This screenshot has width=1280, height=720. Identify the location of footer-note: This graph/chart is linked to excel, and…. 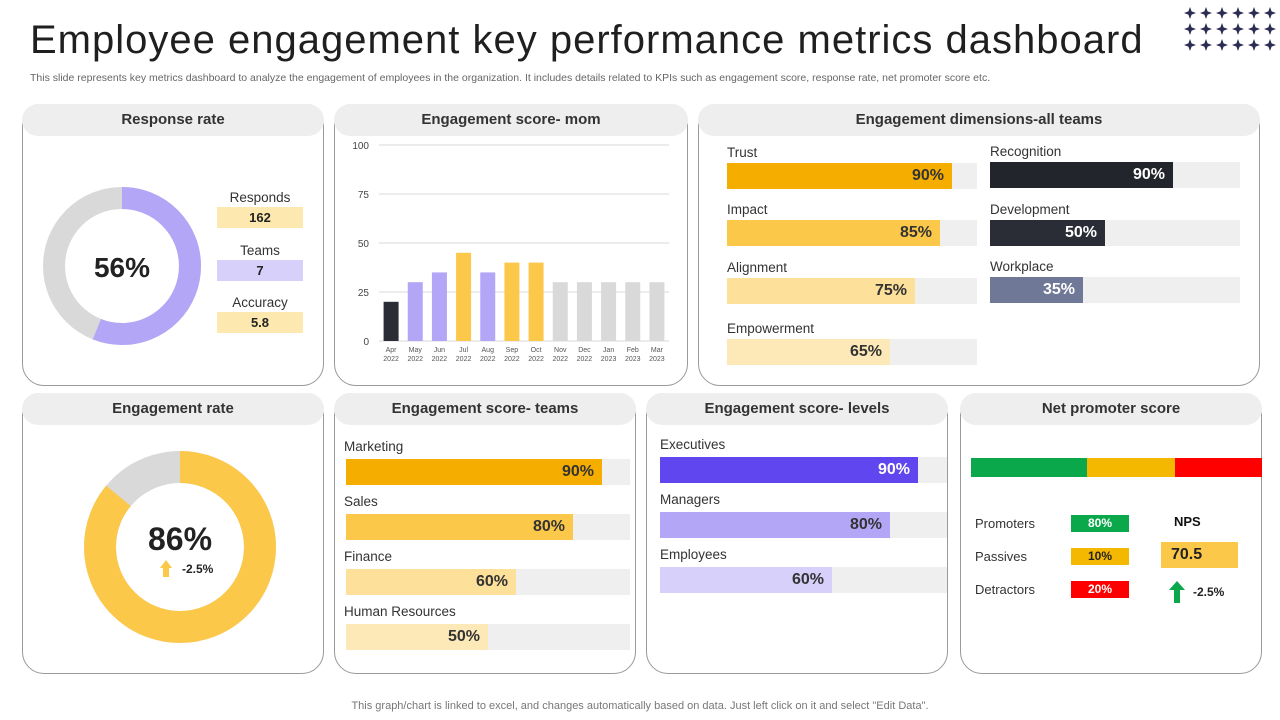
(640, 706).